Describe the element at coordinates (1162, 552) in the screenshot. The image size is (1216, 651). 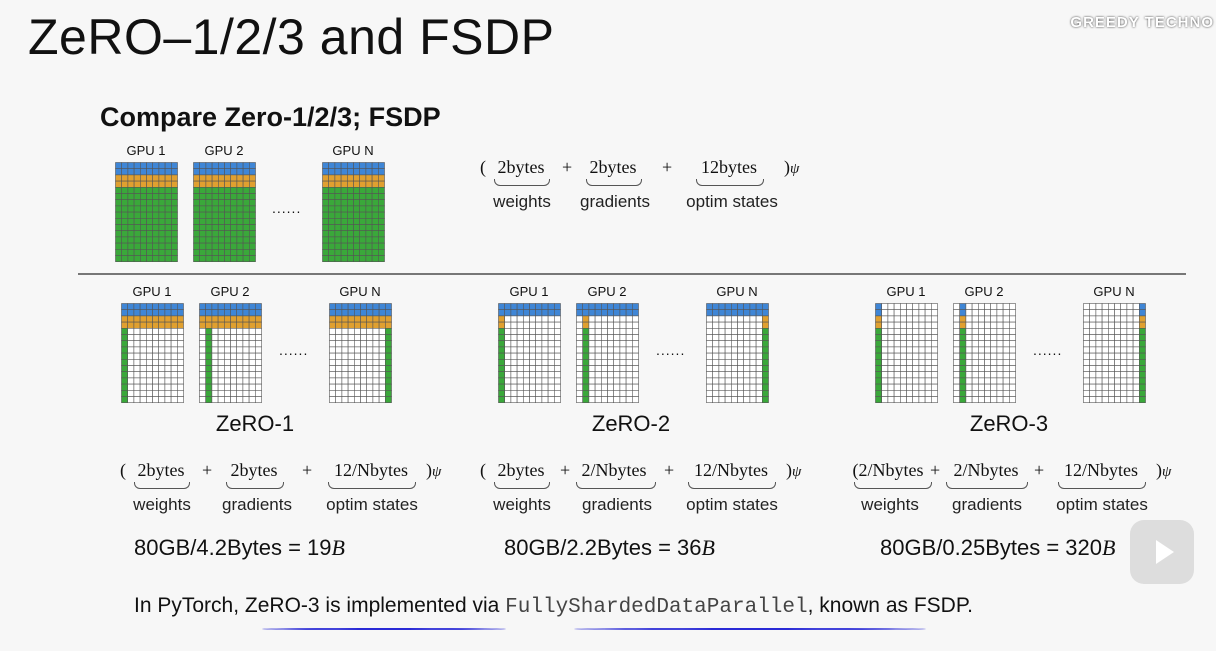
I see `play-button` at that location.